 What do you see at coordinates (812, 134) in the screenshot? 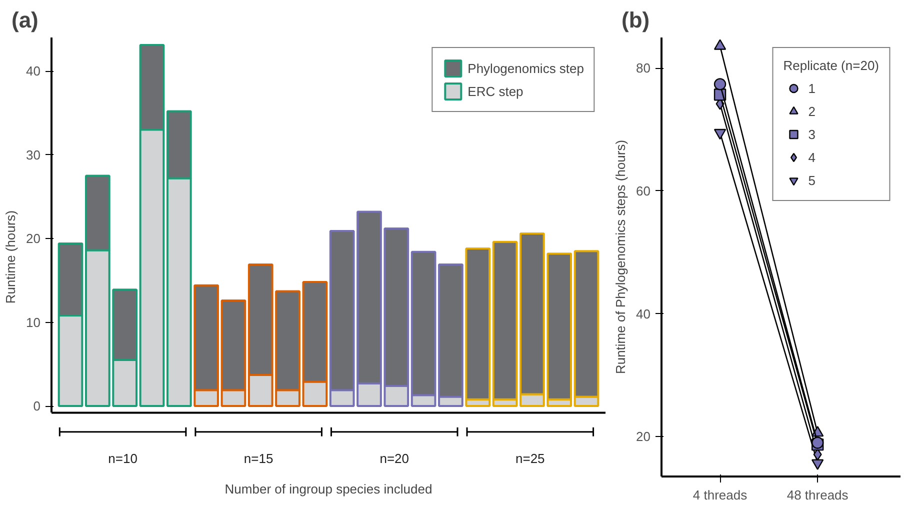
I see `legend-label: 3` at bounding box center [812, 134].